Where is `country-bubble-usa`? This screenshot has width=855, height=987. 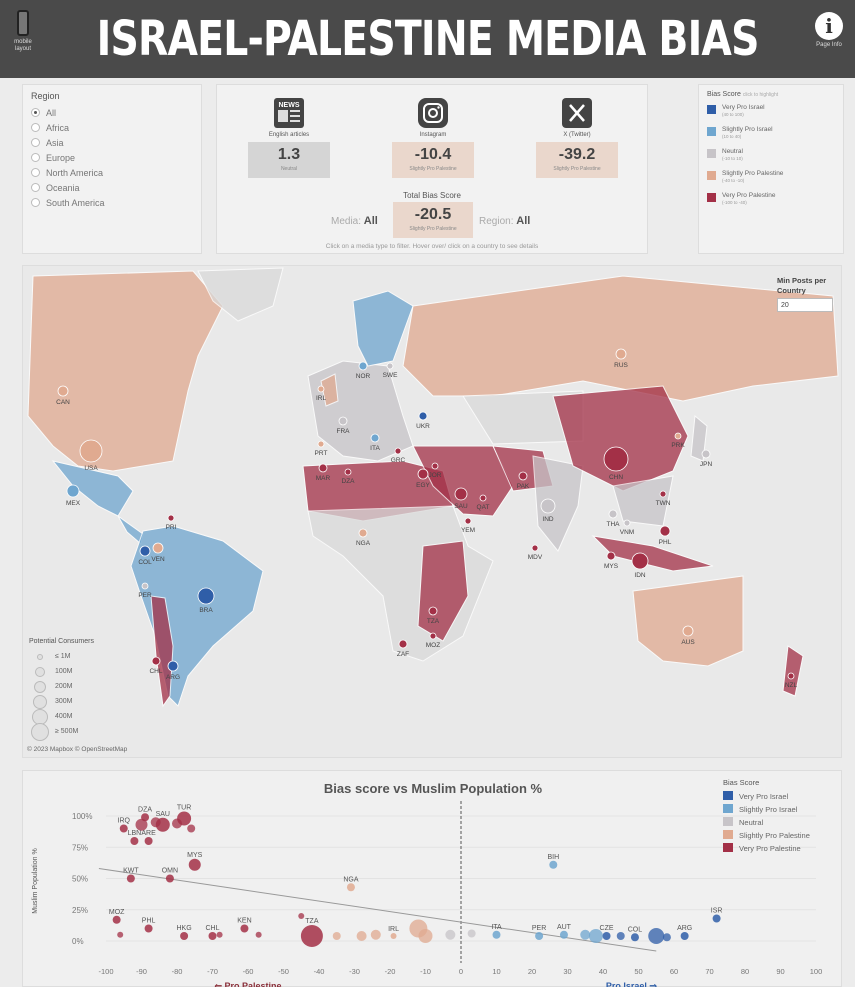
country-bubble-usa is located at coordinates (91, 451).